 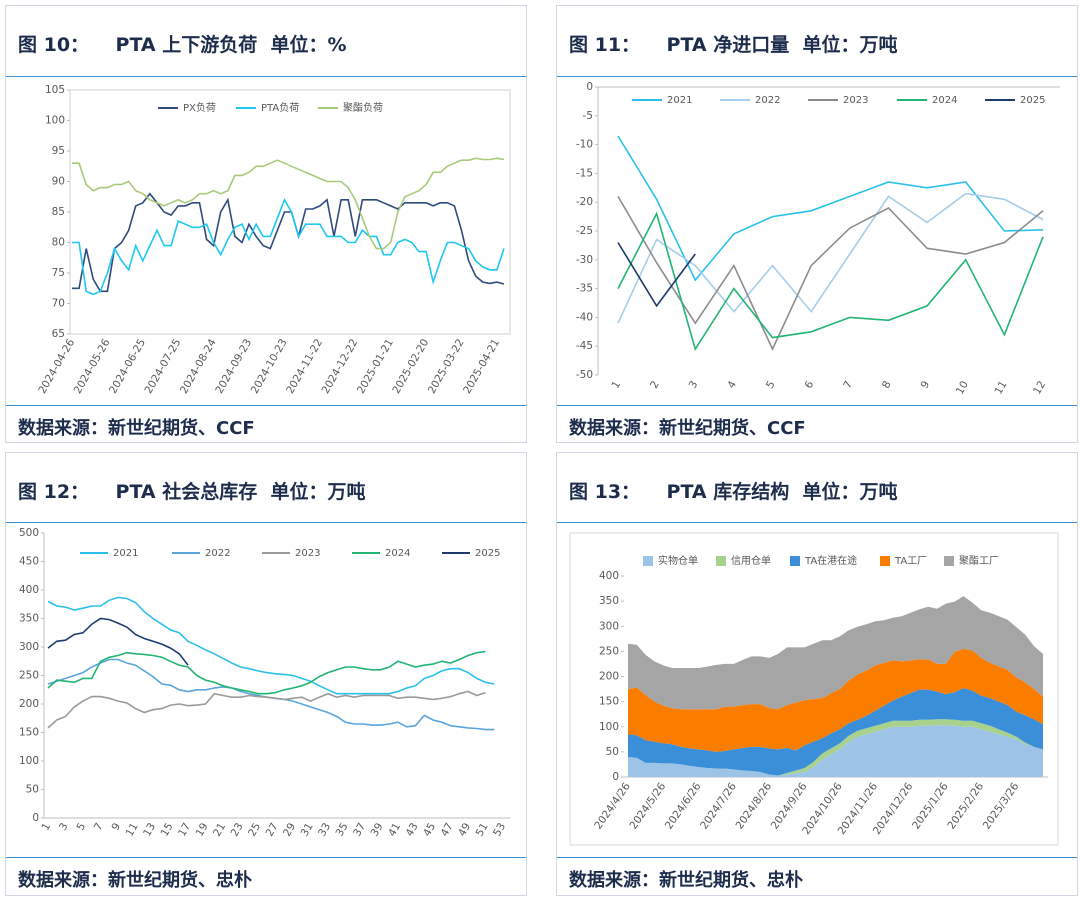 What do you see at coordinates (482, 830) in the screenshot?
I see `x-tick-label: 51` at bounding box center [482, 830].